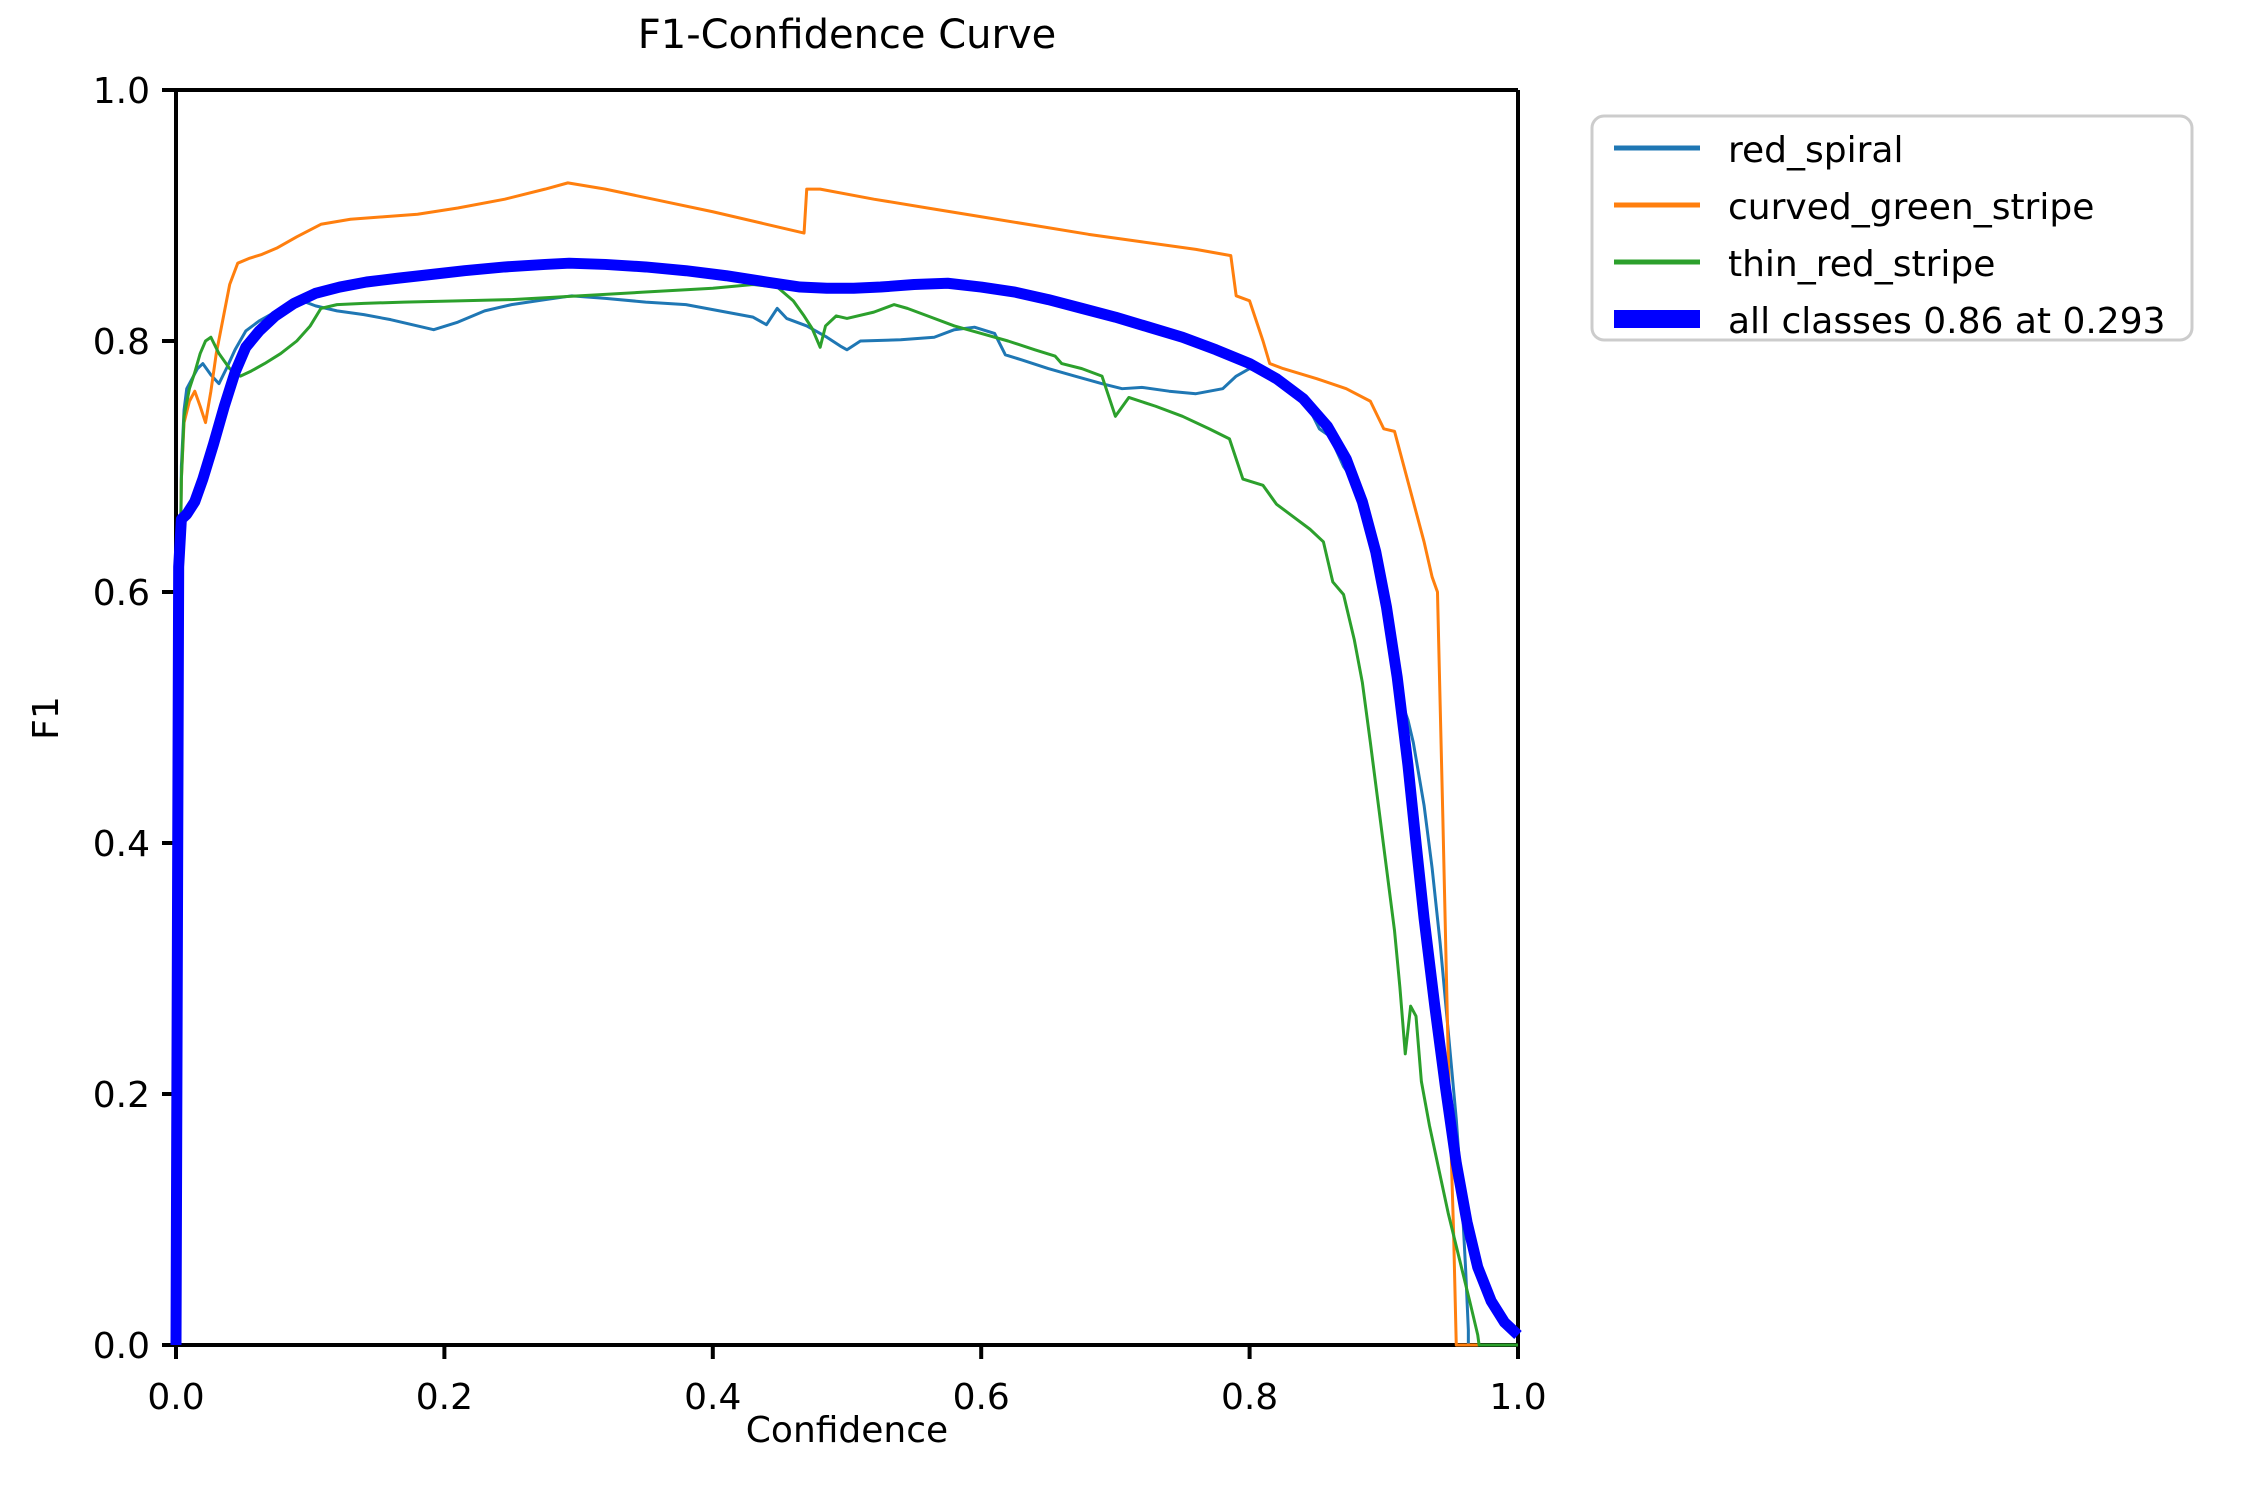 This screenshot has width=2250, height=1500. I want to click on y-axis-label: F1, so click(46, 718).